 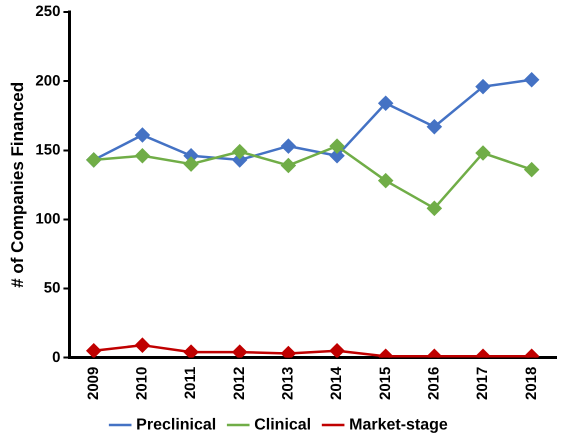 What do you see at coordinates (337, 383) in the screenshot?
I see `x-tick-label: 2014` at bounding box center [337, 383].